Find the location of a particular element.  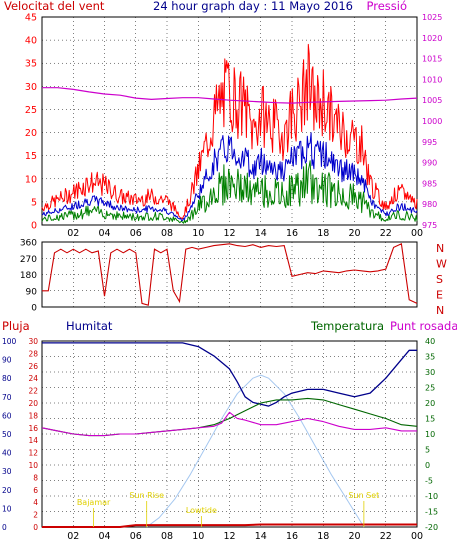

x-tick-label-upper: 02 is located at coordinates (73, 233).